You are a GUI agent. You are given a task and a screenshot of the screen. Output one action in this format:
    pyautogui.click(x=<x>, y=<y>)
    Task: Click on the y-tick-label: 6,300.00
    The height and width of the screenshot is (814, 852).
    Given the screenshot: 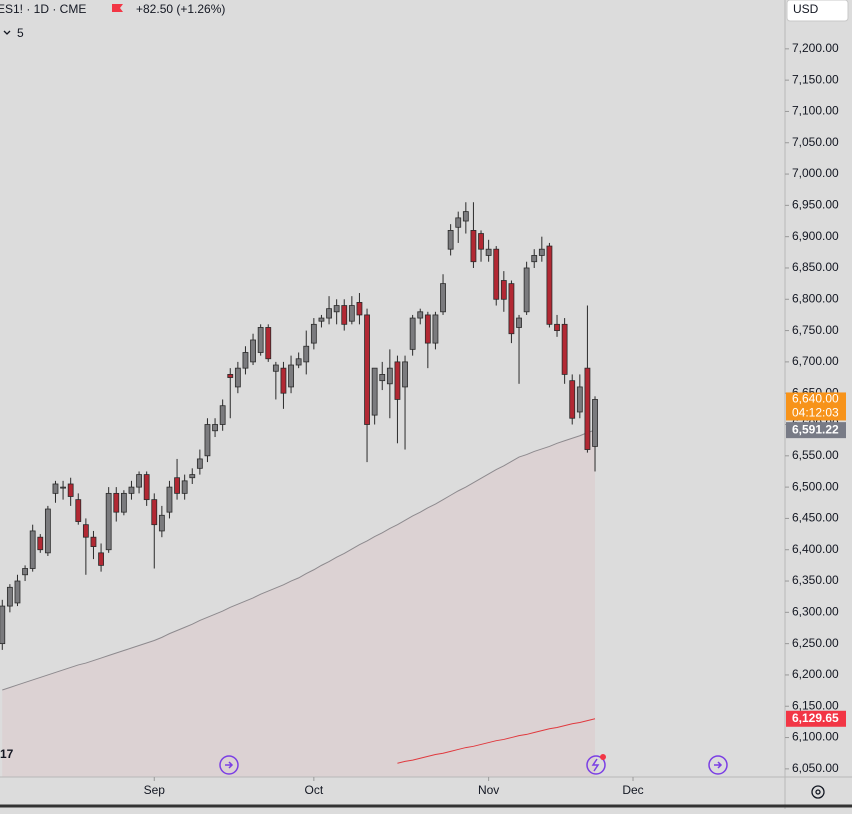 What is the action you would take?
    pyautogui.click(x=815, y=612)
    